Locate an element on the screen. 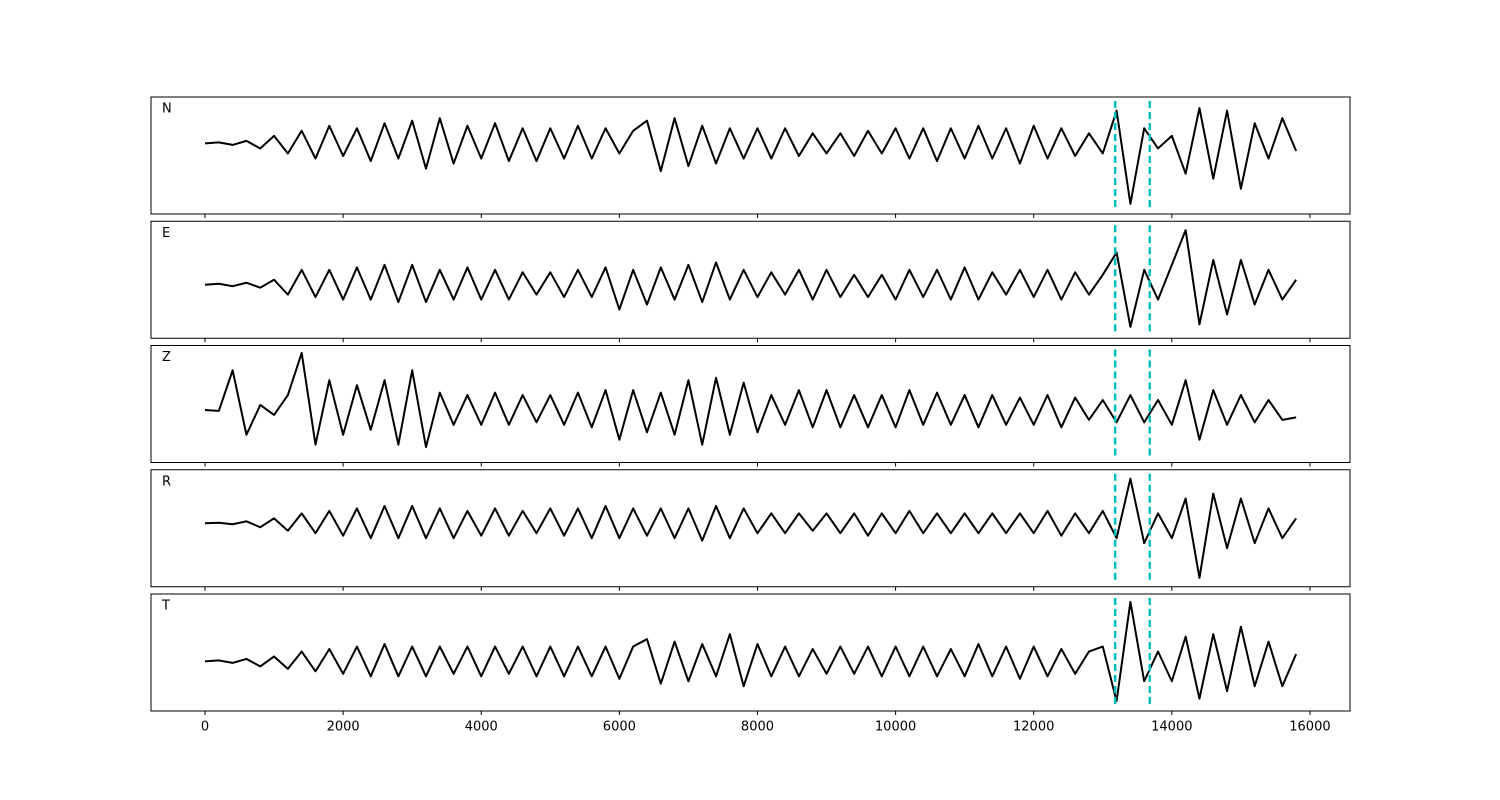 The width and height of the screenshot is (1500, 800). panel: R is located at coordinates (750, 530).